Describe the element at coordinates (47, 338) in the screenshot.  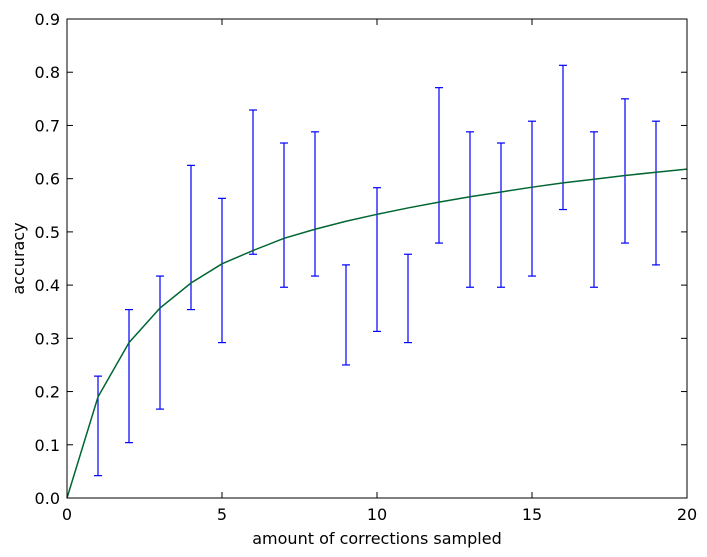
I see `y-tick-label: 0.3` at that location.